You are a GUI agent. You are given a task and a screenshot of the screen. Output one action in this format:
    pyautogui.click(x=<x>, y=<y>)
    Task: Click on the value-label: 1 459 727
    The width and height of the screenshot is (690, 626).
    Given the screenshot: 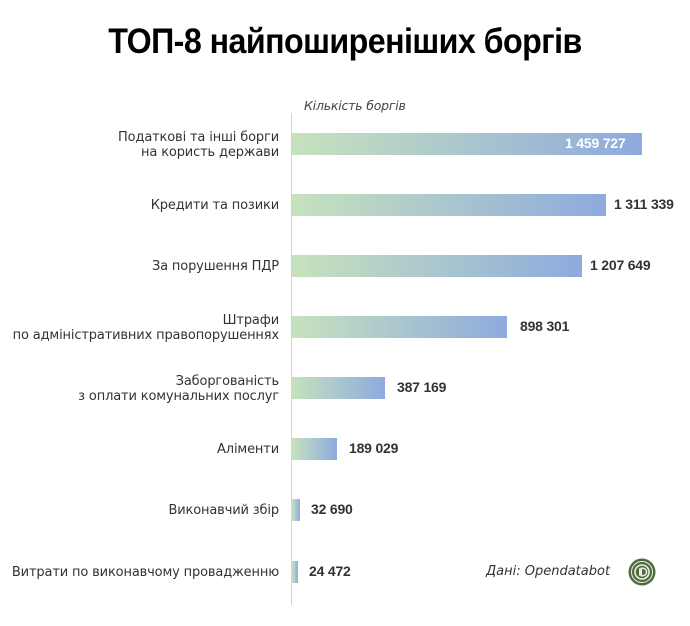 What is the action you would take?
    pyautogui.click(x=595, y=143)
    